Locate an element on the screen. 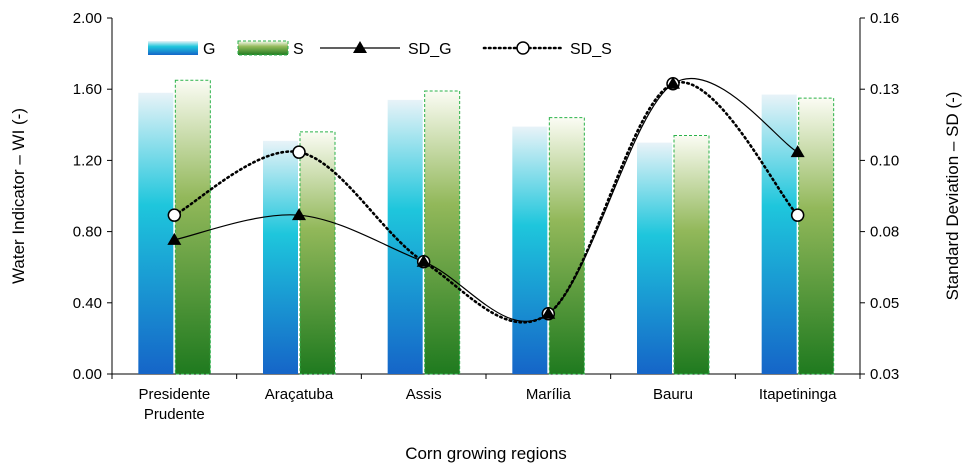 The image size is (970, 467). y2-tick-label: 0.08 is located at coordinates (884, 232).